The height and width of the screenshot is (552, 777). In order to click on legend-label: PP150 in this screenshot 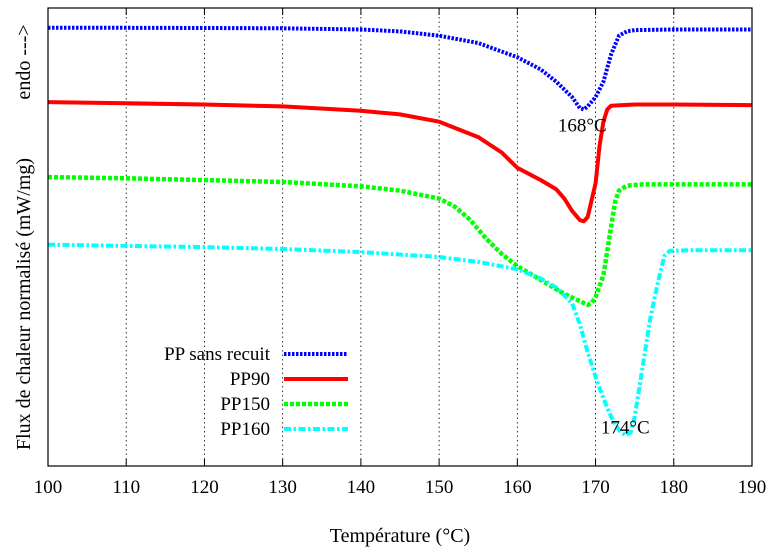, I will do `click(245, 404)`.